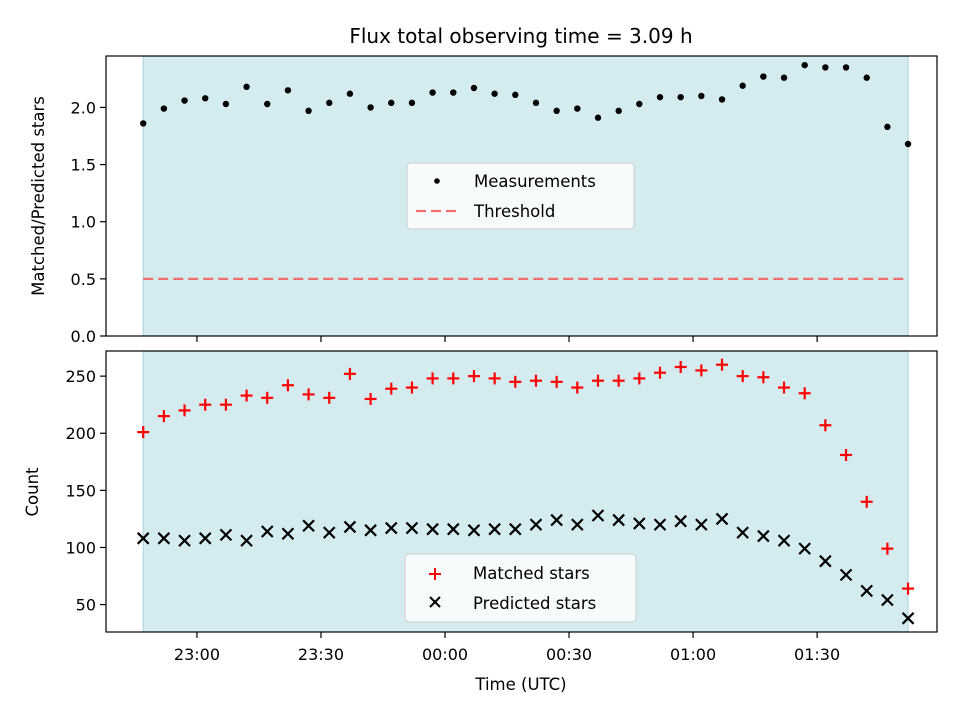  I want to click on top-y-tick-label: 0.0, so click(83, 336).